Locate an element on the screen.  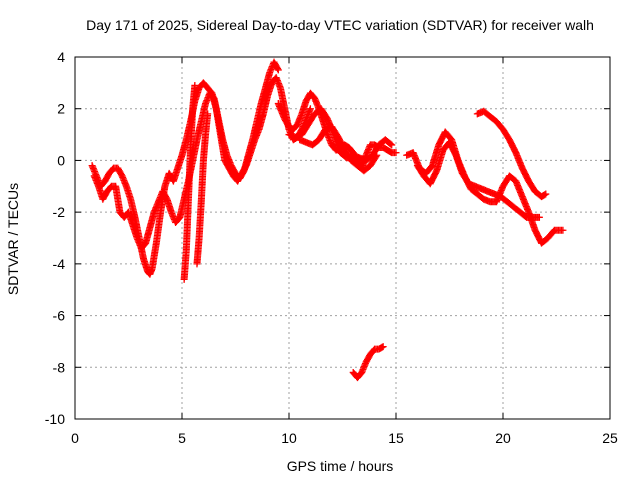
series-track-h is located at coordinates (478, 179).